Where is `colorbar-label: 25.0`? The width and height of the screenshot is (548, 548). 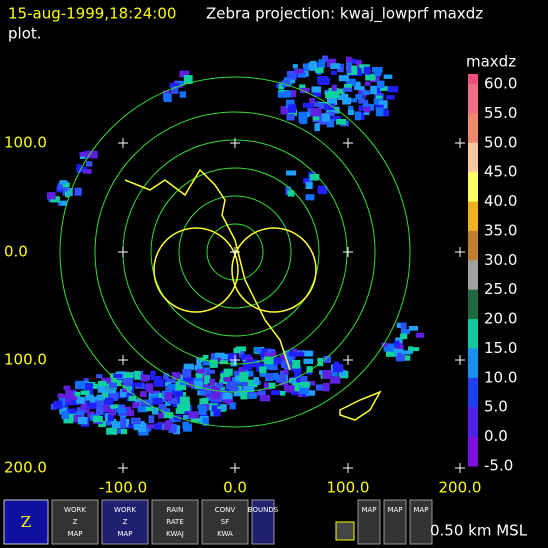
colorbar-label: 25.0 is located at coordinates (500, 289).